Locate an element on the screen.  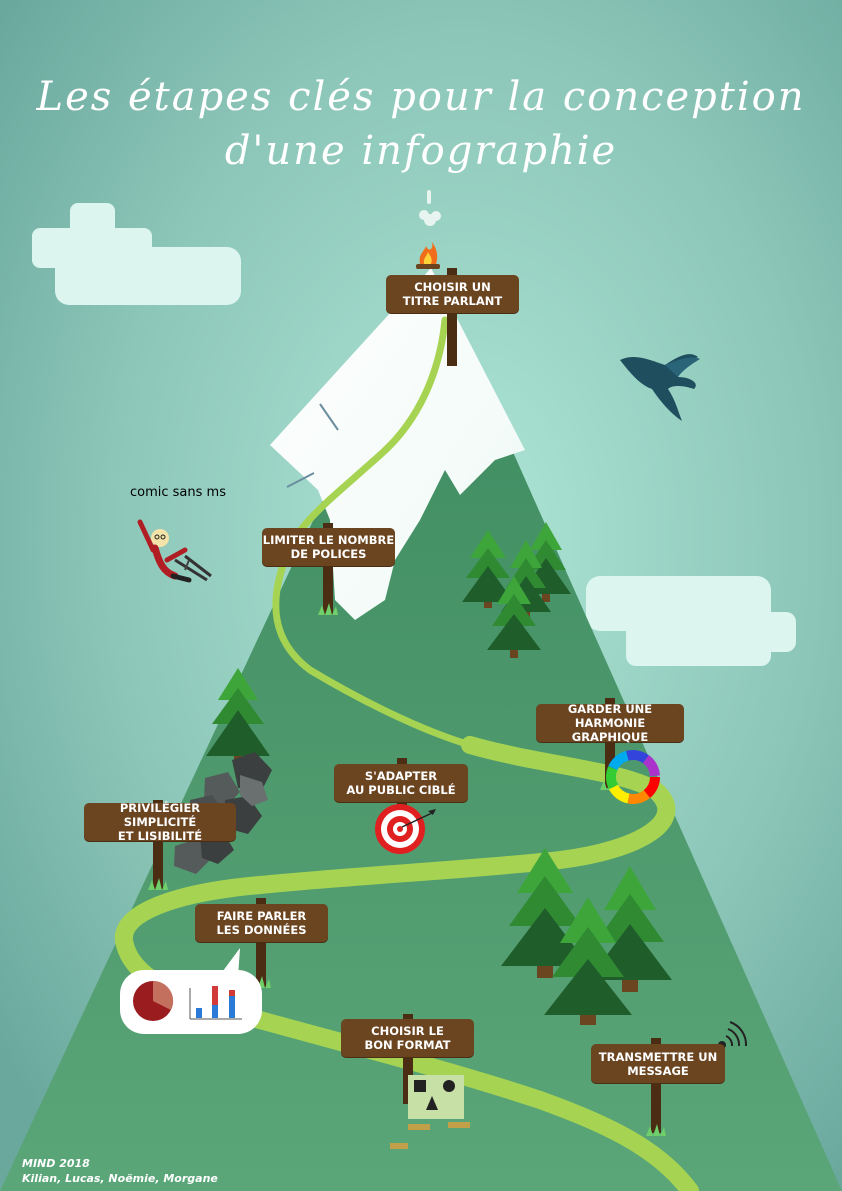
target-icon is located at coordinates (405, 829).